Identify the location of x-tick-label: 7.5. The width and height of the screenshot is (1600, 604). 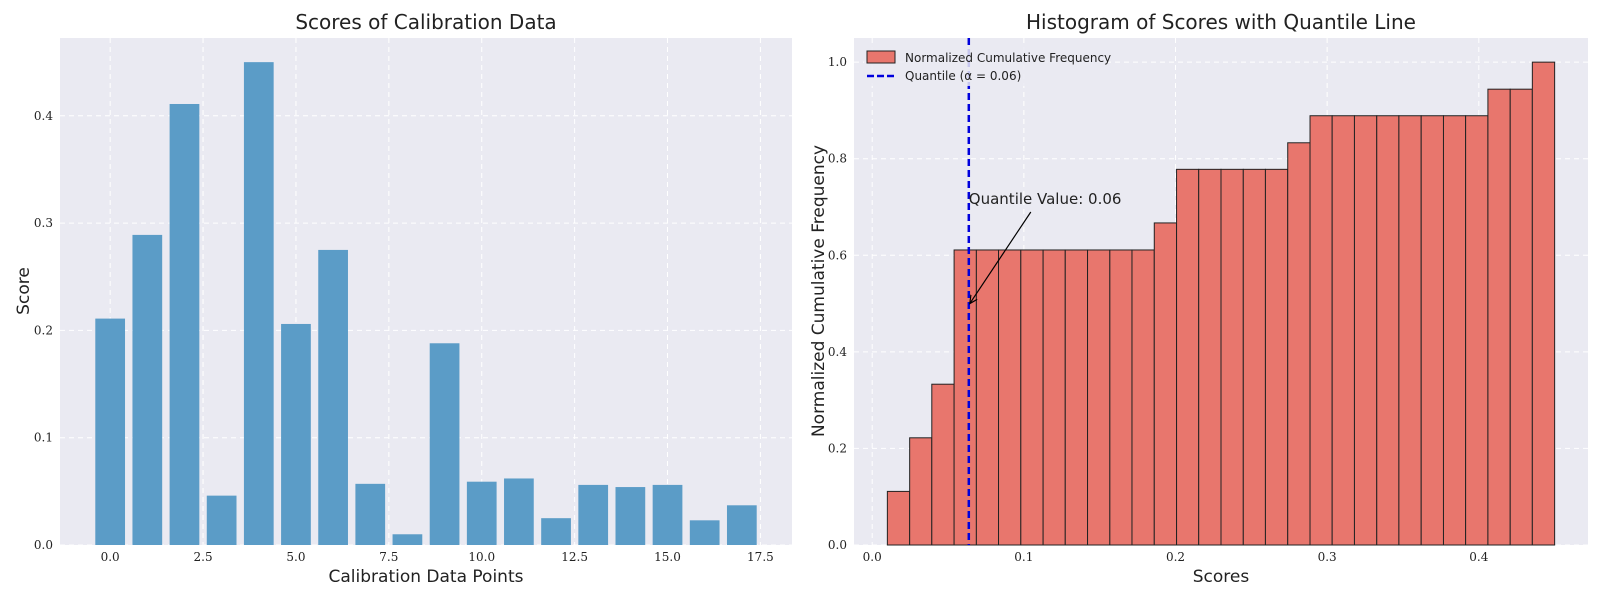
(388, 557).